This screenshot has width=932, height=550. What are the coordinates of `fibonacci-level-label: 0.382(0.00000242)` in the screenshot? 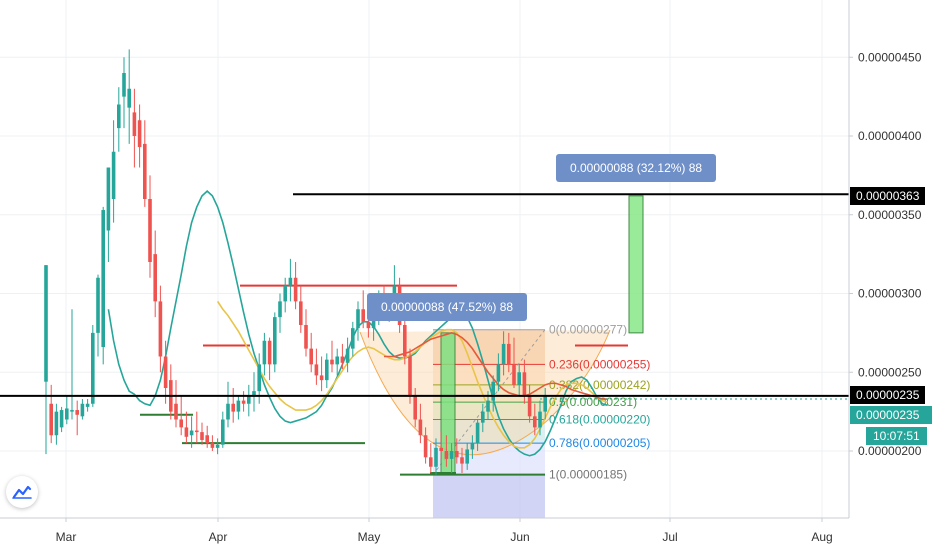 It's located at (599, 385).